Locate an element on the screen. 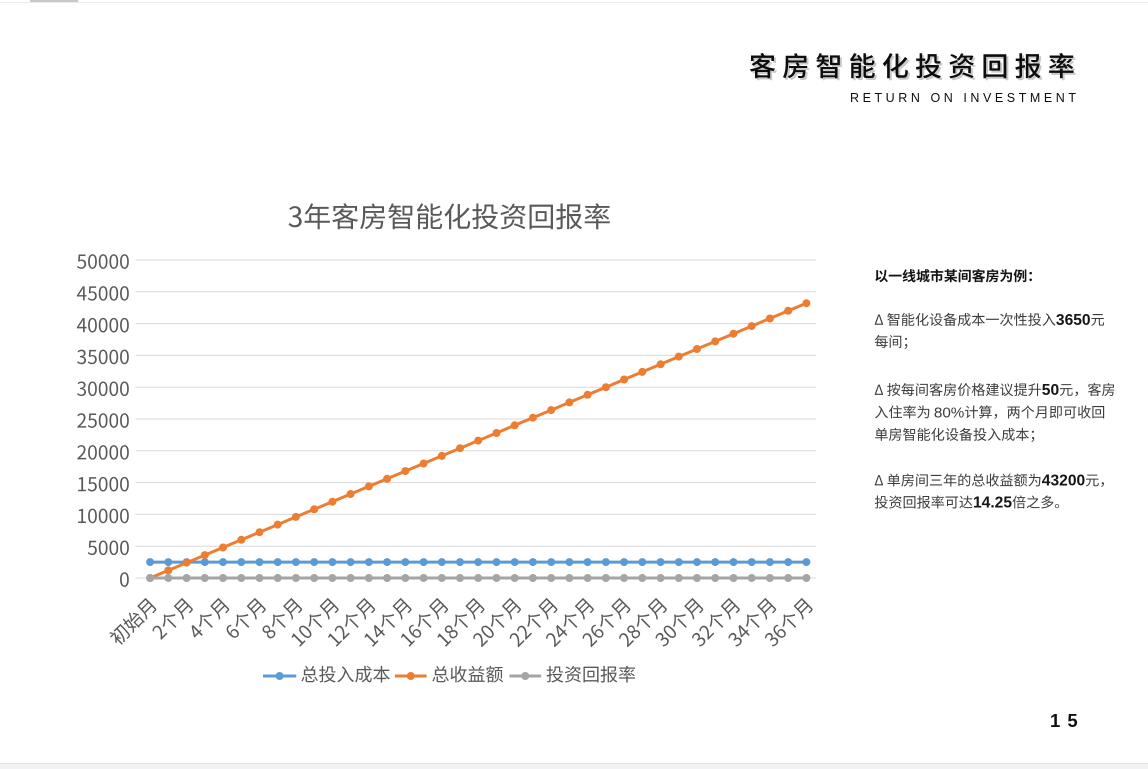  svg-text: 3650 is located at coordinates (1073, 320).